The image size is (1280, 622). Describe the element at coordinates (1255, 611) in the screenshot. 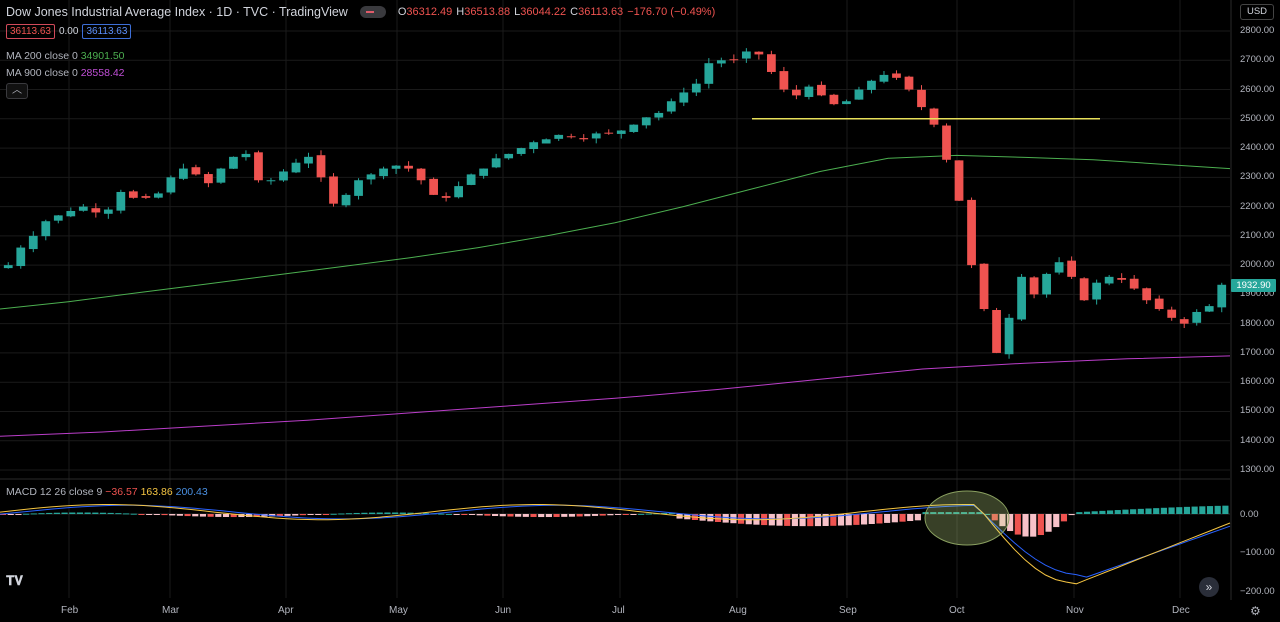

I see `settings-gear-icon: ⚙` at that location.